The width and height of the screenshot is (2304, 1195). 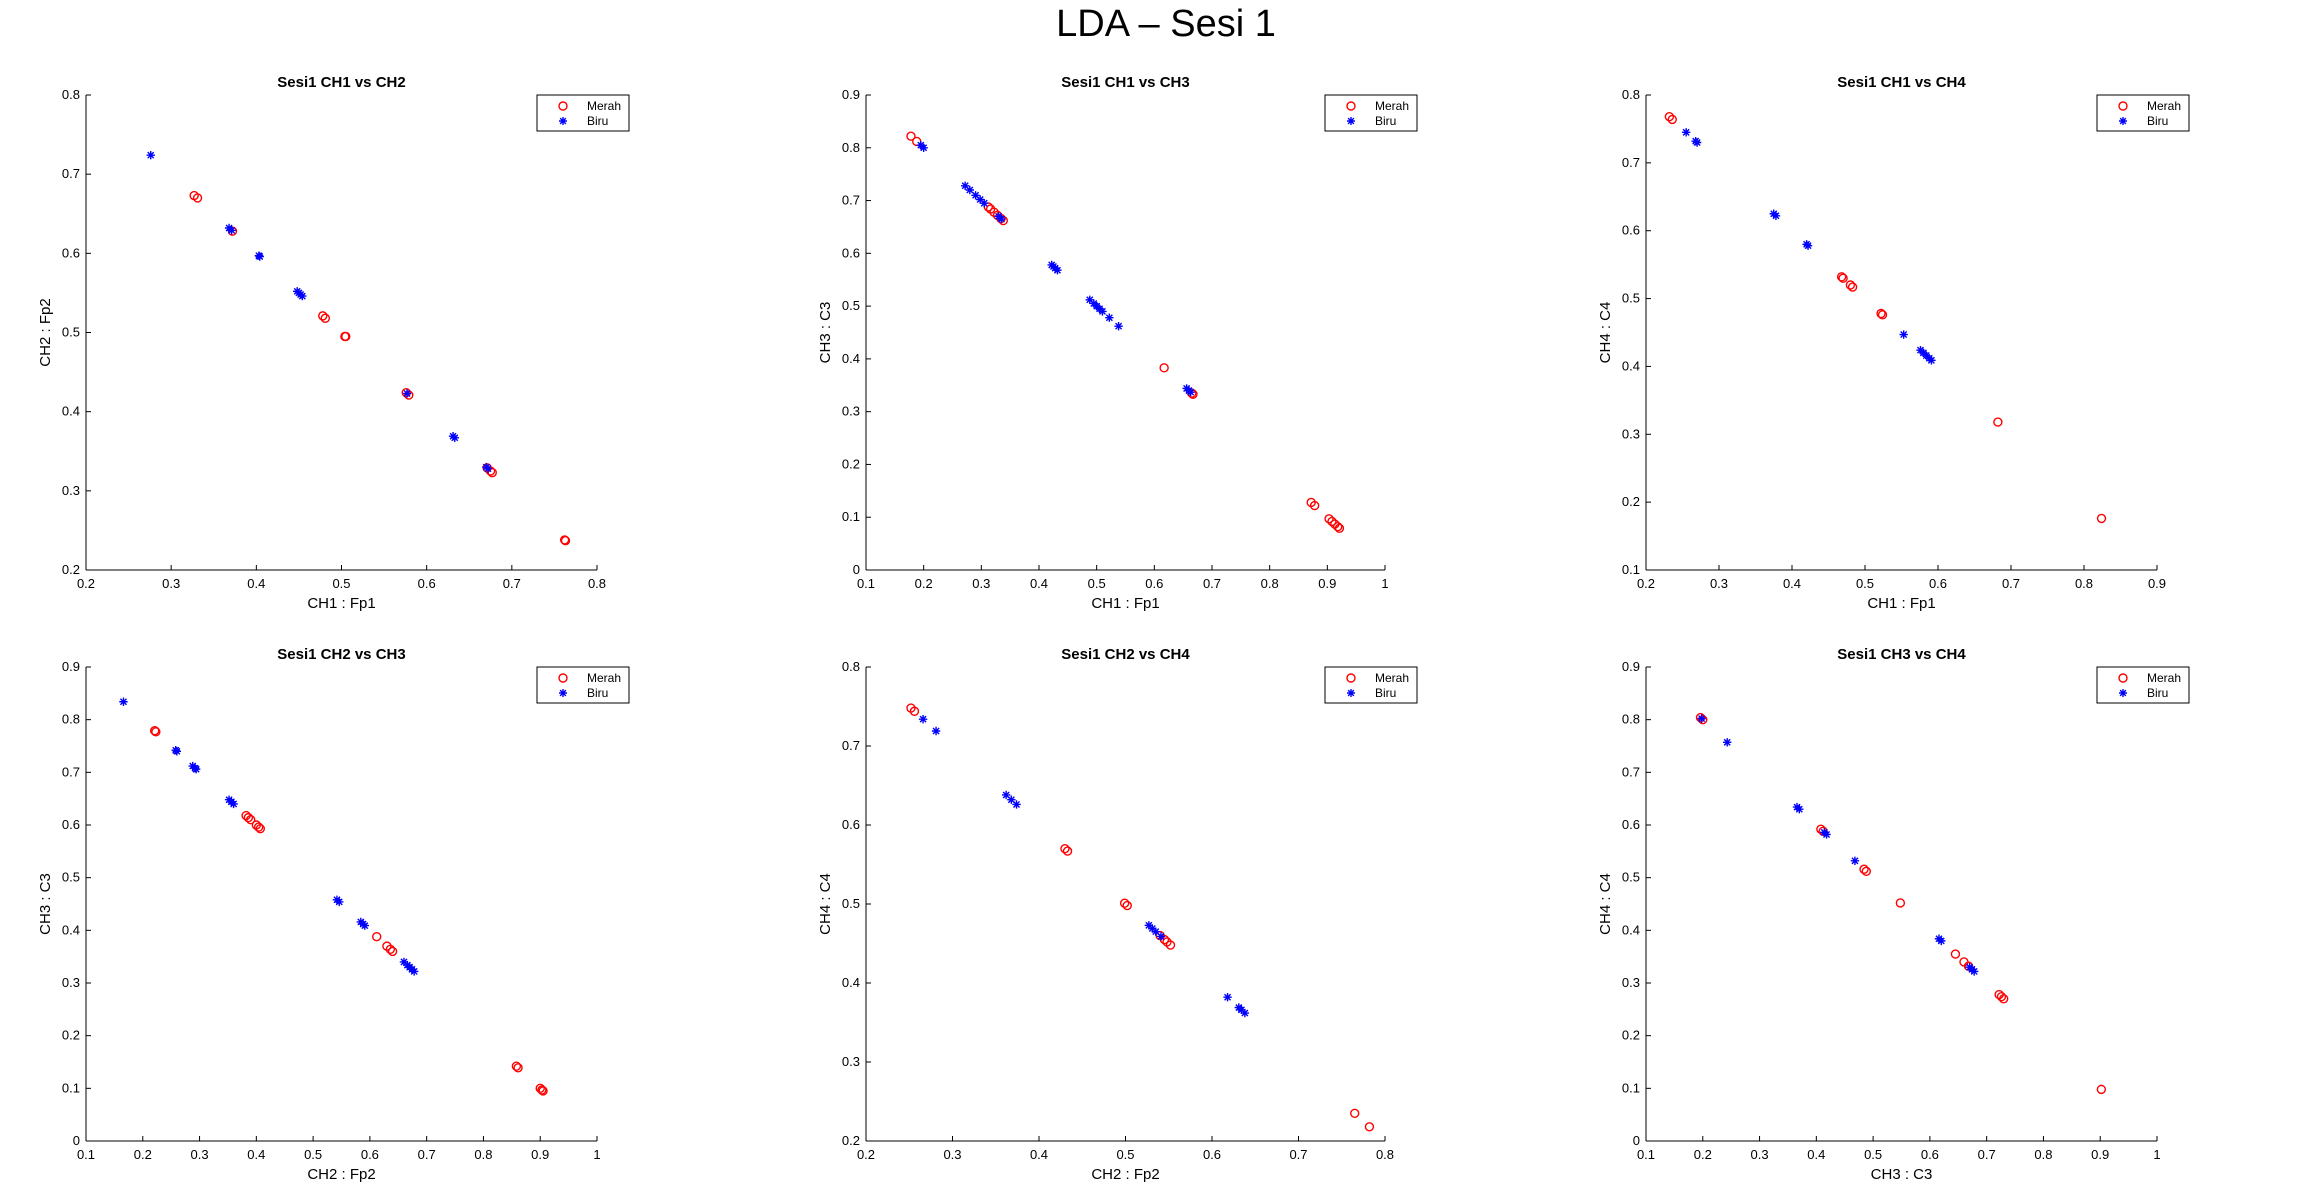 I want to click on panel-title: Sesi1 CH1 vs CH3, so click(x=1125, y=82).